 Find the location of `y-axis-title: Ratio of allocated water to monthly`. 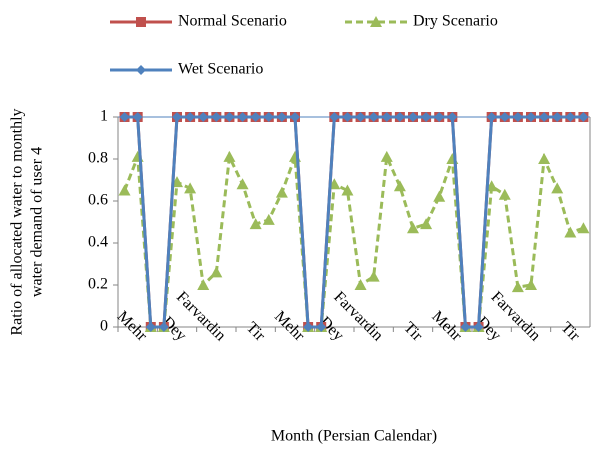

y-axis-title: Ratio of allocated water to monthly is located at coordinates (17, 221).